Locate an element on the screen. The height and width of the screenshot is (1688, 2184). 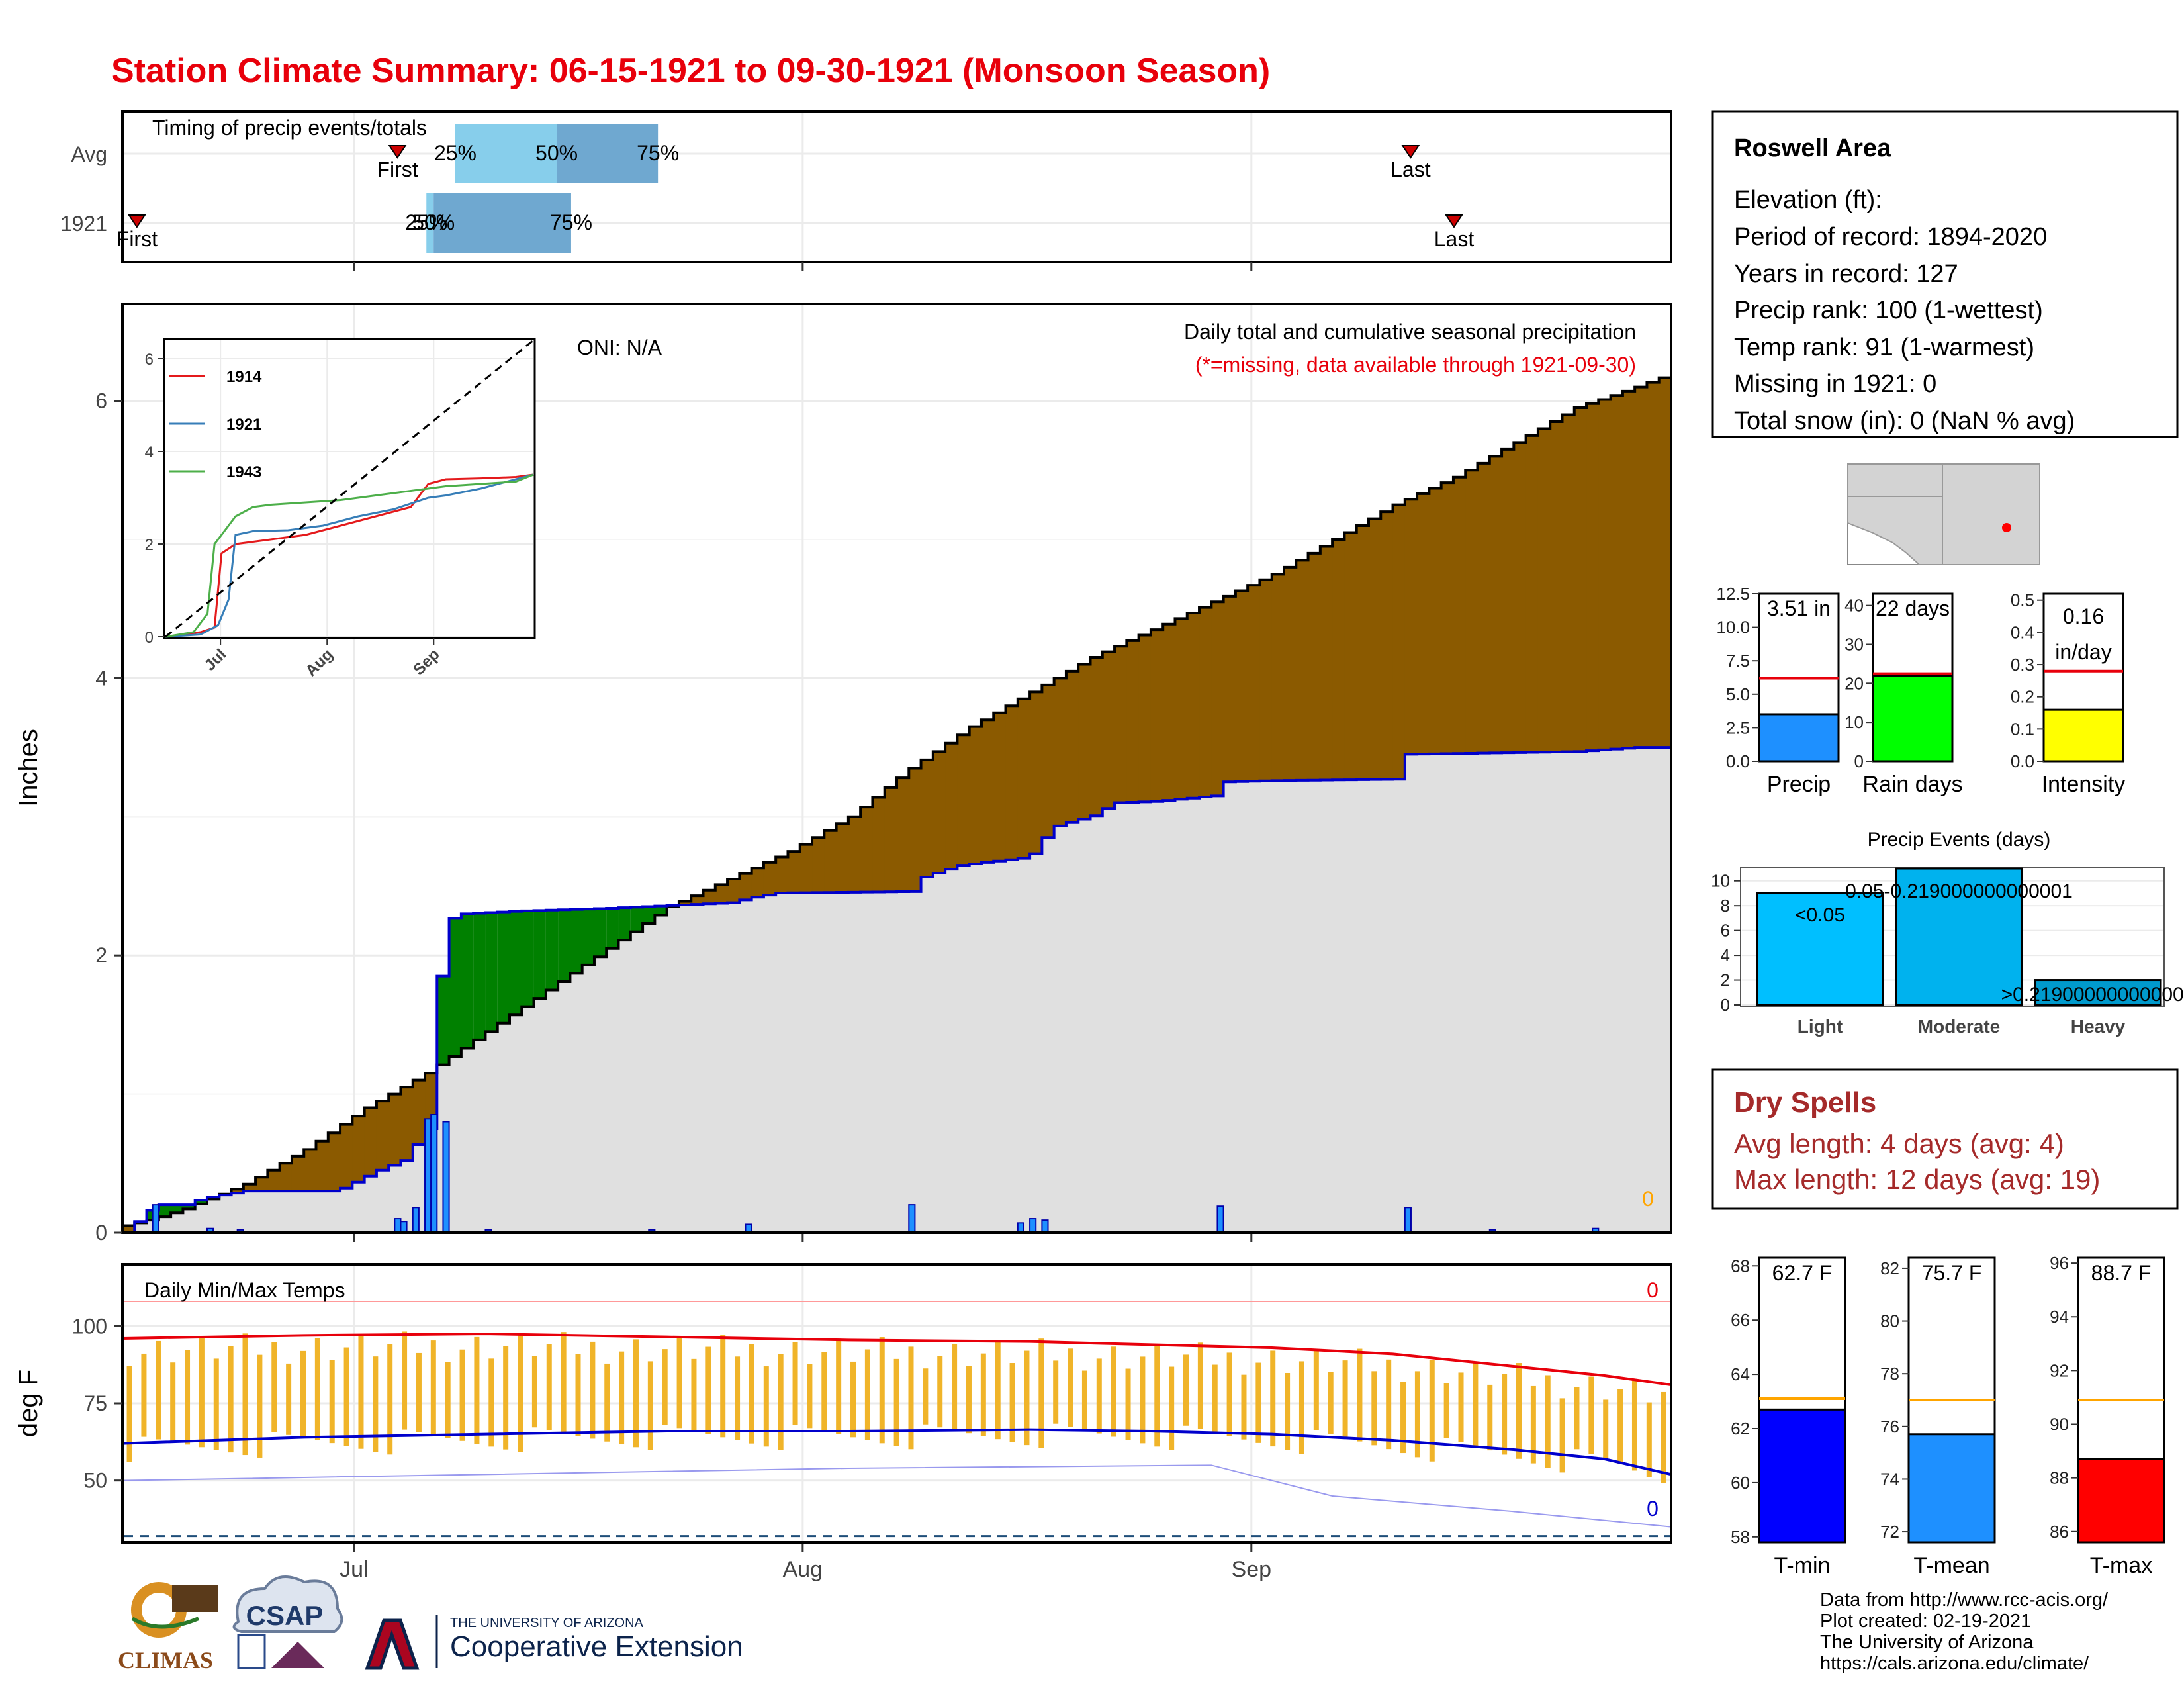
events-bar is located at coordinates (1959, 936).